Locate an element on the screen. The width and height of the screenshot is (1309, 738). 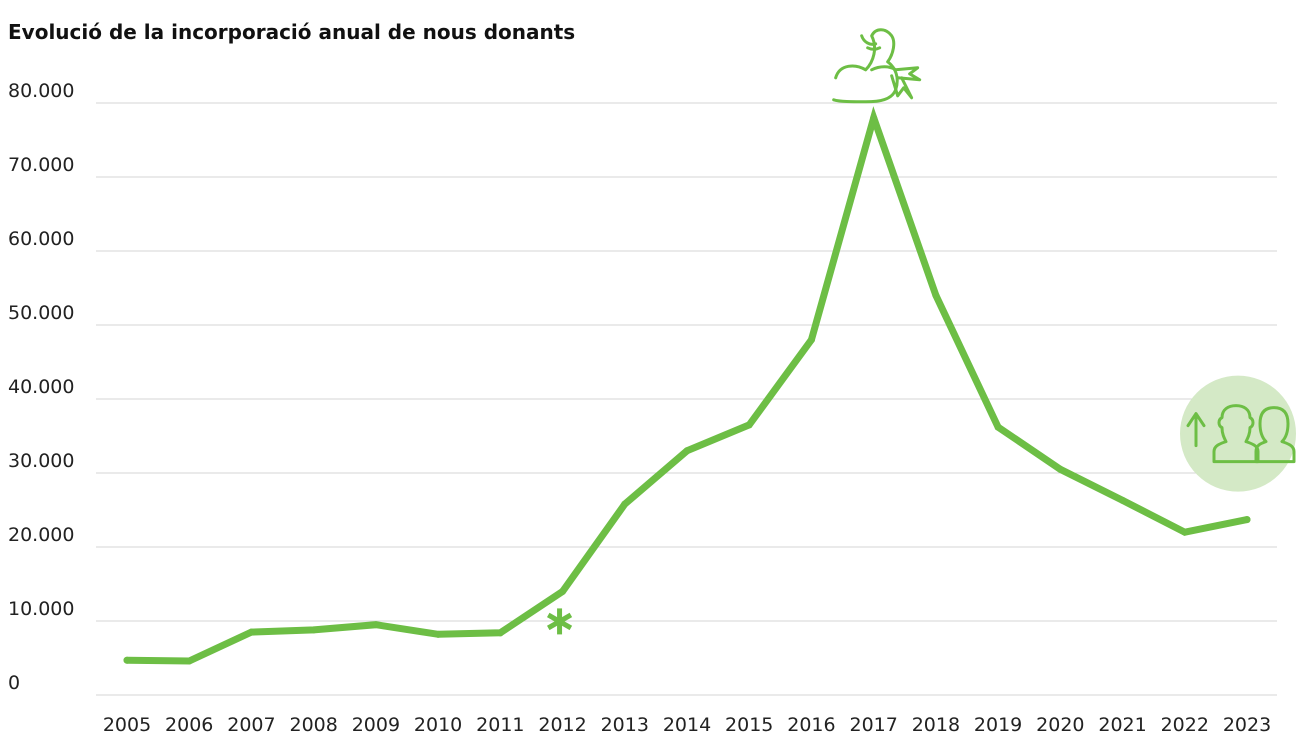
x-tick-label: 2021 is located at coordinates (1122, 725).